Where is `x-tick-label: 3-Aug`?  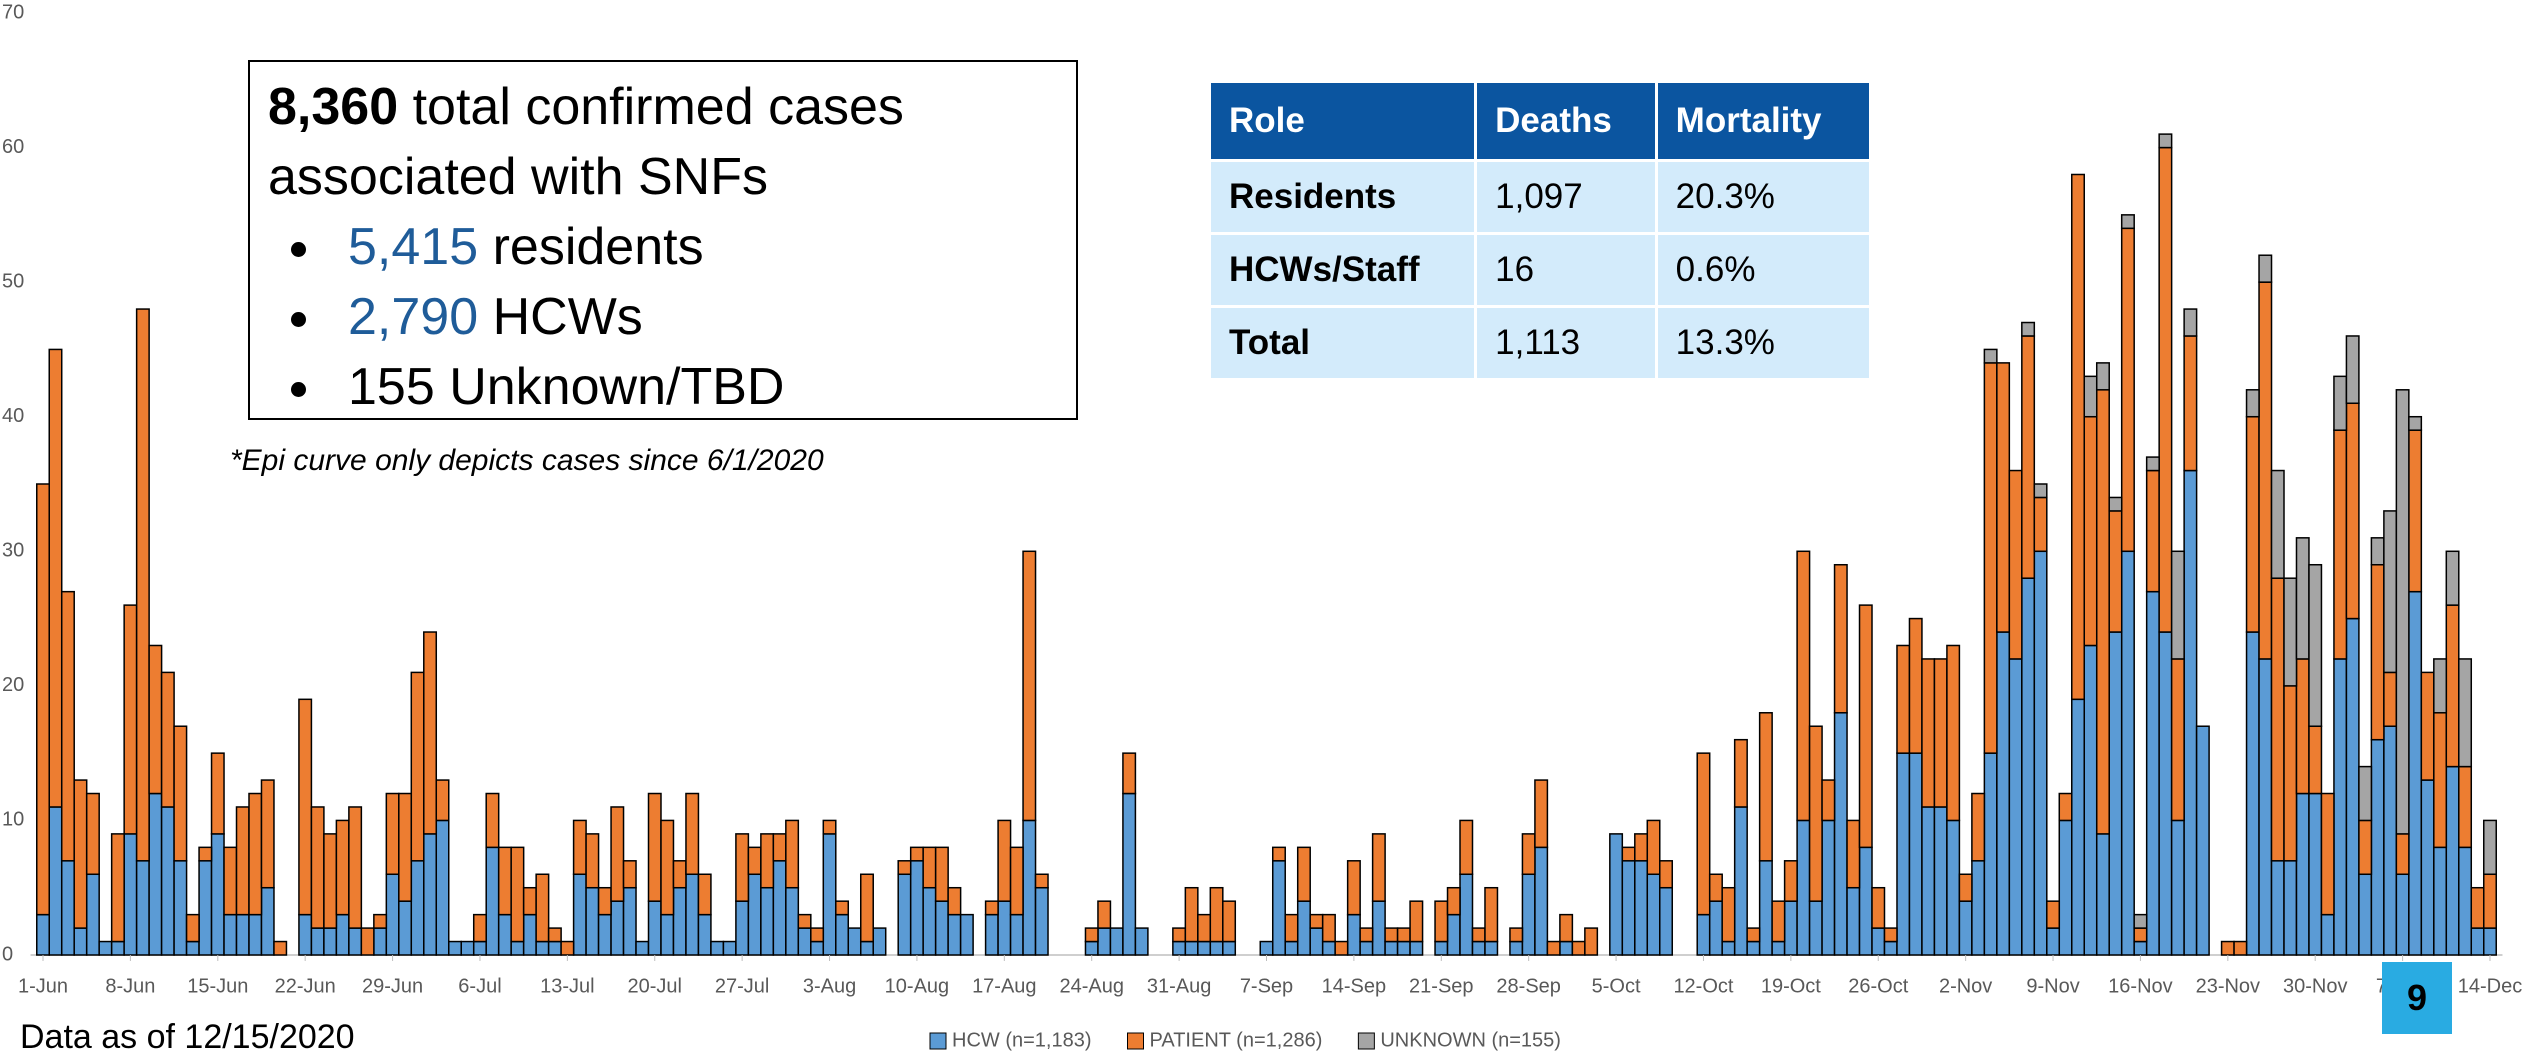 x-tick-label: 3-Aug is located at coordinates (829, 986).